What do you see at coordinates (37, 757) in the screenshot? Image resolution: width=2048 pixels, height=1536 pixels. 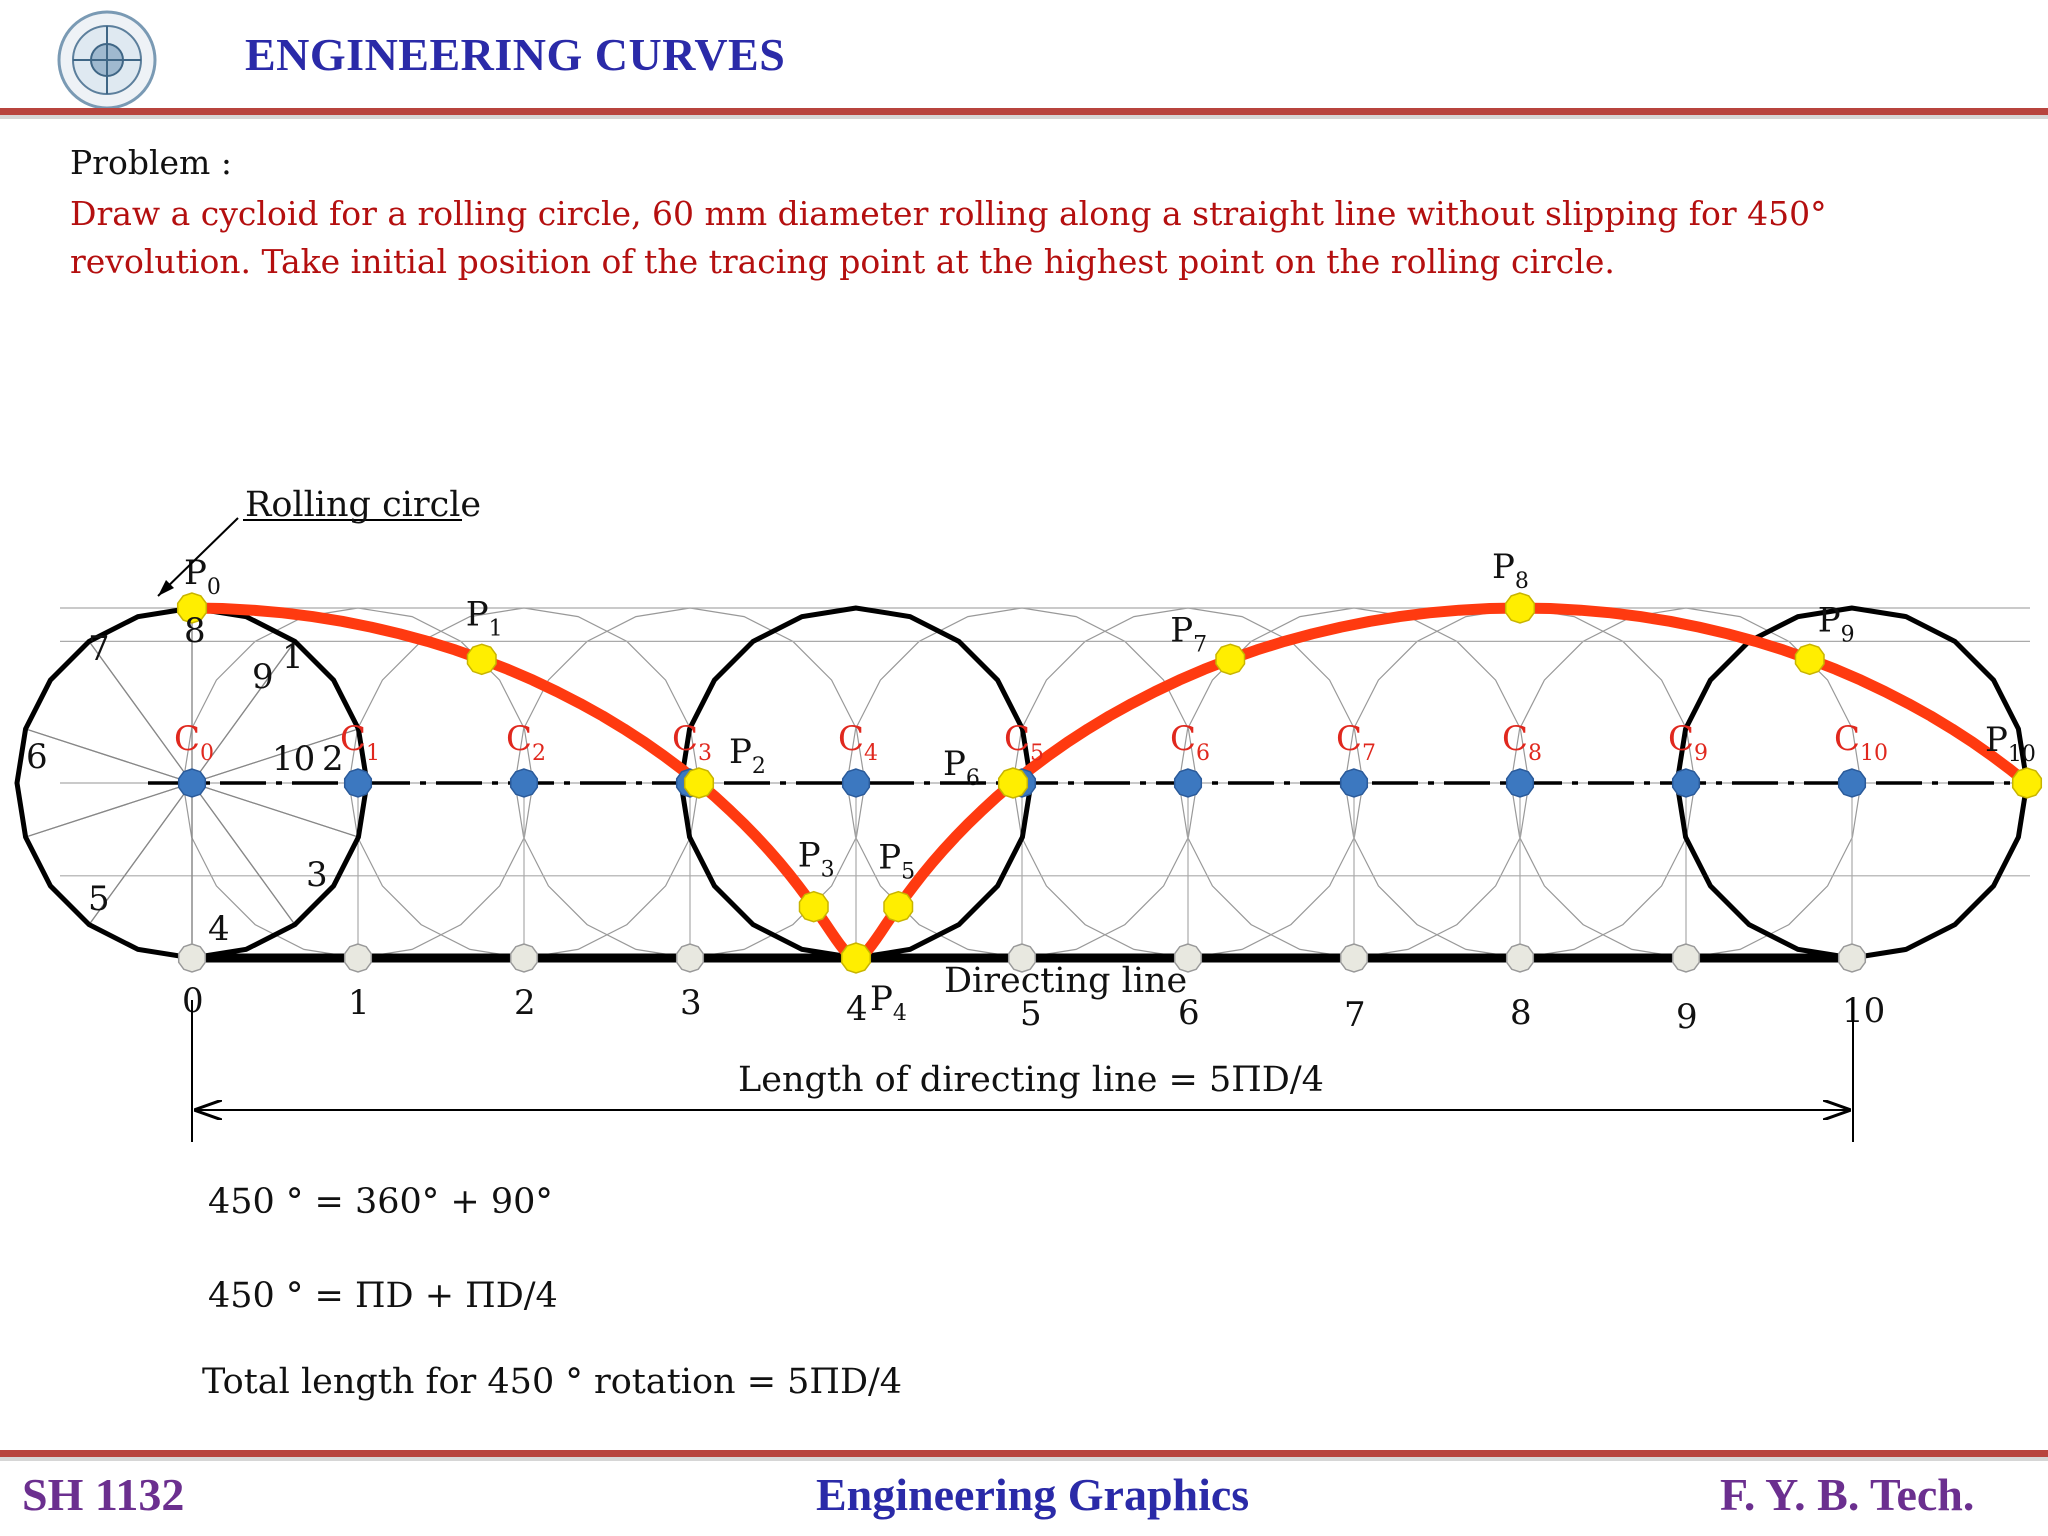 I see `circle-division-label-6: 6` at bounding box center [37, 757].